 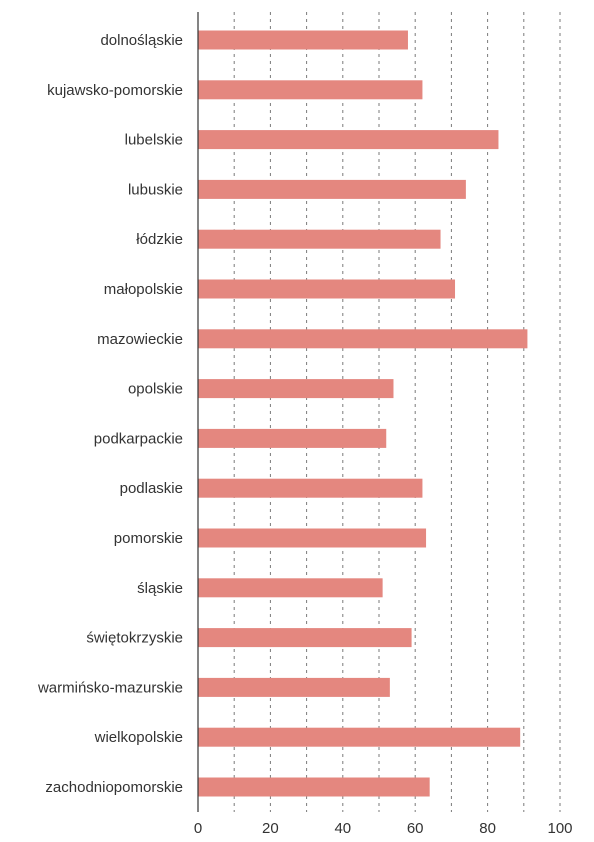 I want to click on x-tick-label-1: 20, so click(x=270, y=828).